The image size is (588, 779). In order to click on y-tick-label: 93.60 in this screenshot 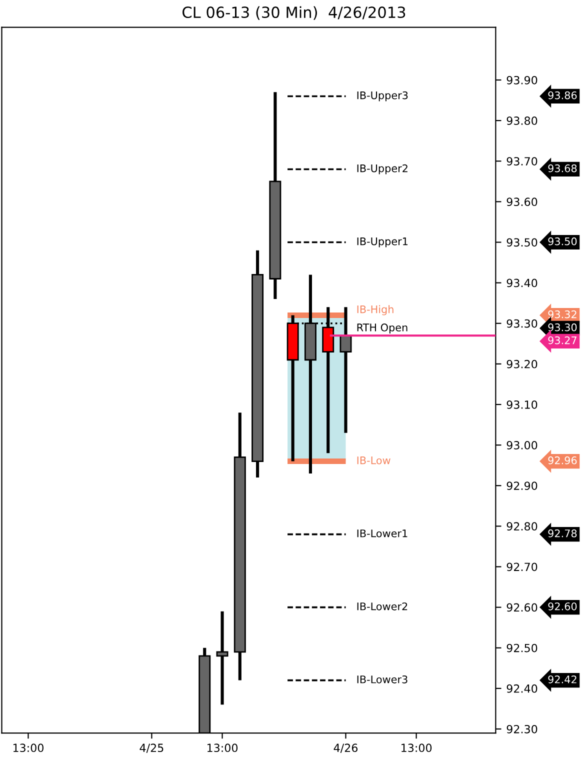, I will do `click(522, 202)`.